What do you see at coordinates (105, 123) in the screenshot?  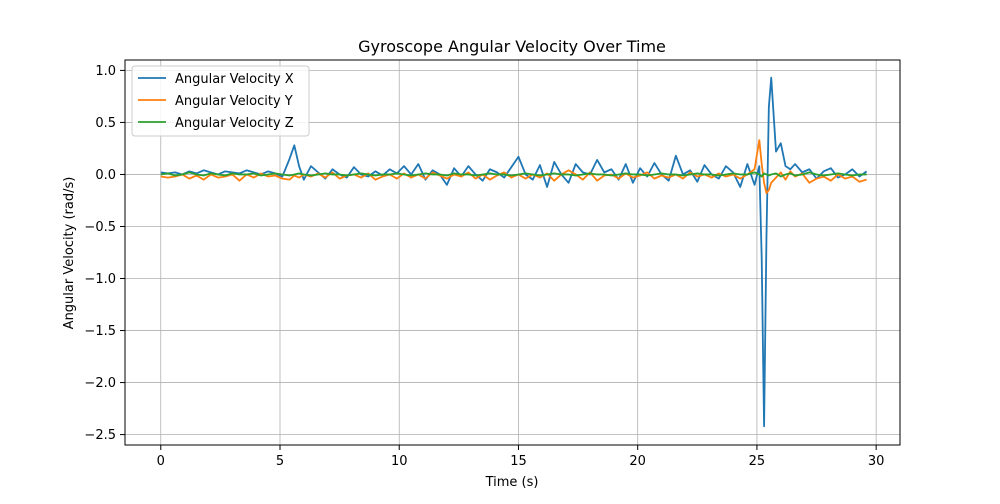 I see `y-tick-label: 0.5` at bounding box center [105, 123].